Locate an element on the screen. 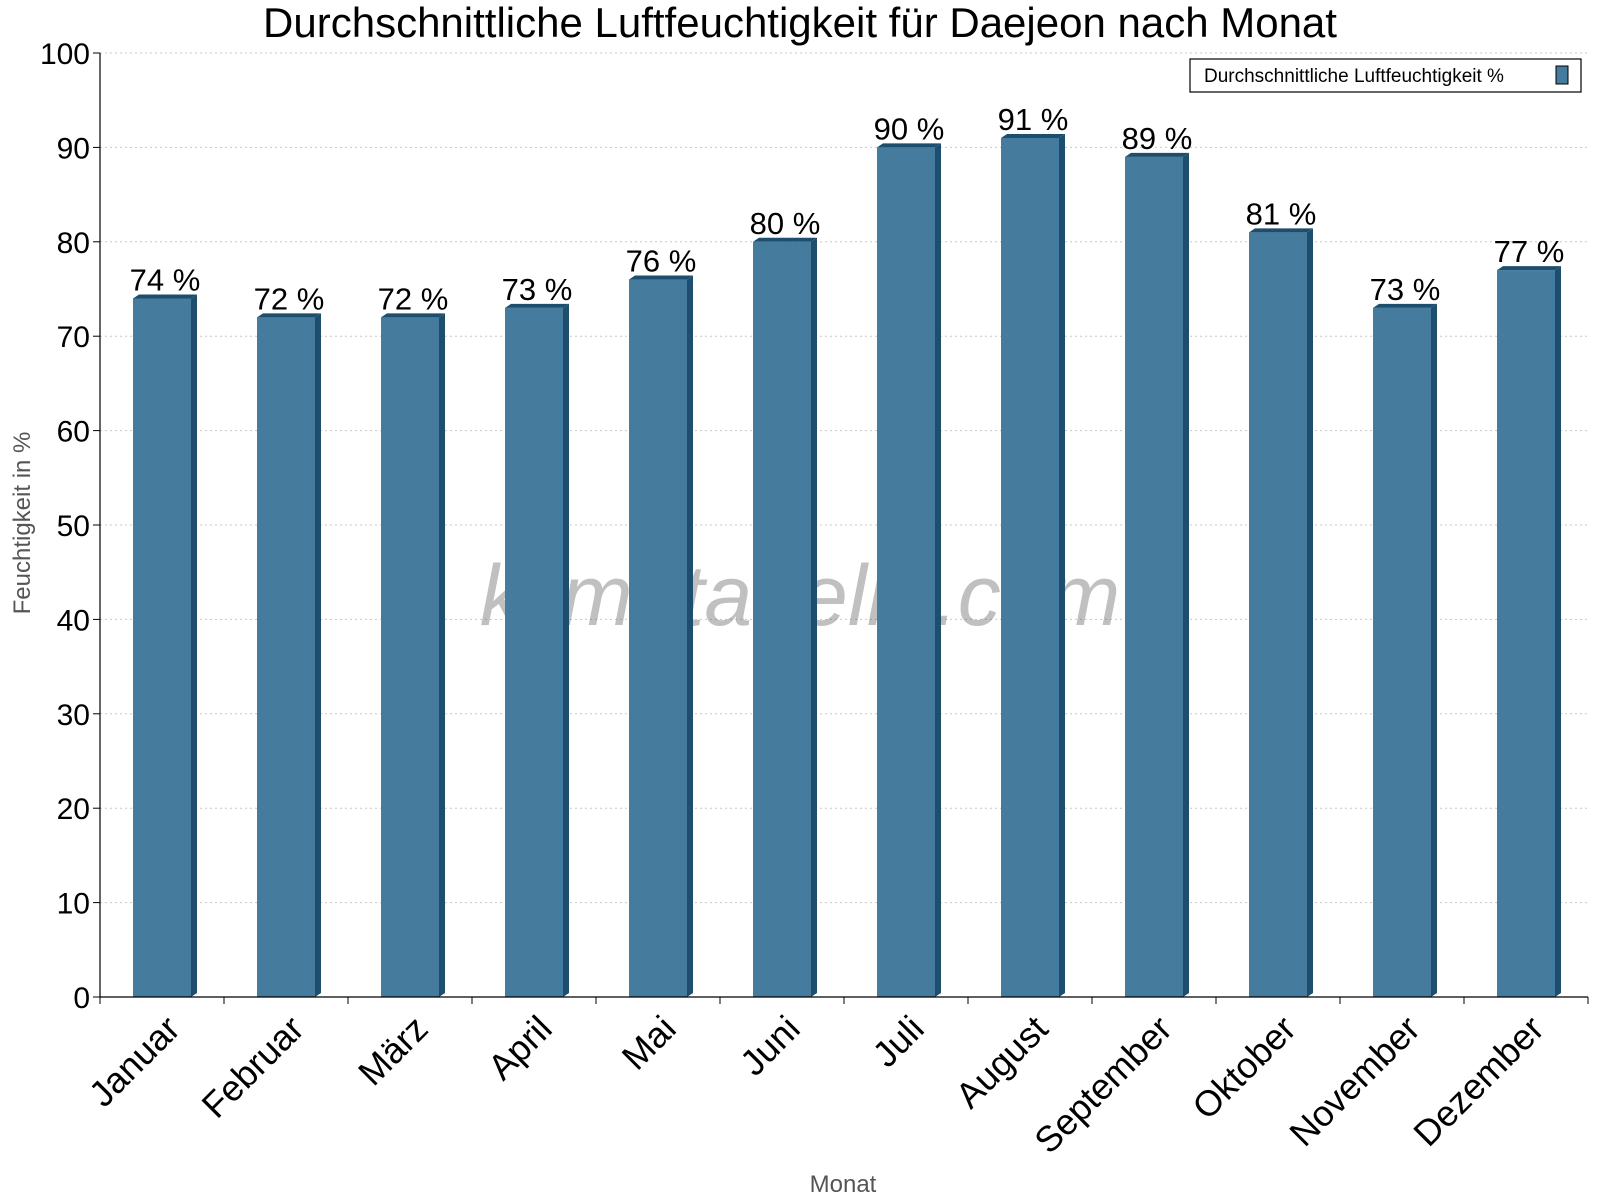 This screenshot has height=1200, width=1600. data-label: 81 % is located at coordinates (1281, 213).